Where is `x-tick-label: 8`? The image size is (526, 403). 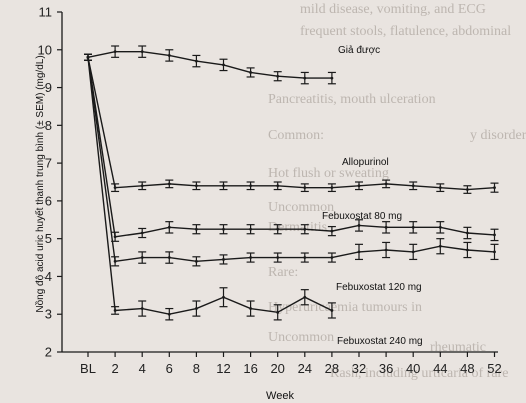
x-tick-label: 8 is located at coordinates (196, 368).